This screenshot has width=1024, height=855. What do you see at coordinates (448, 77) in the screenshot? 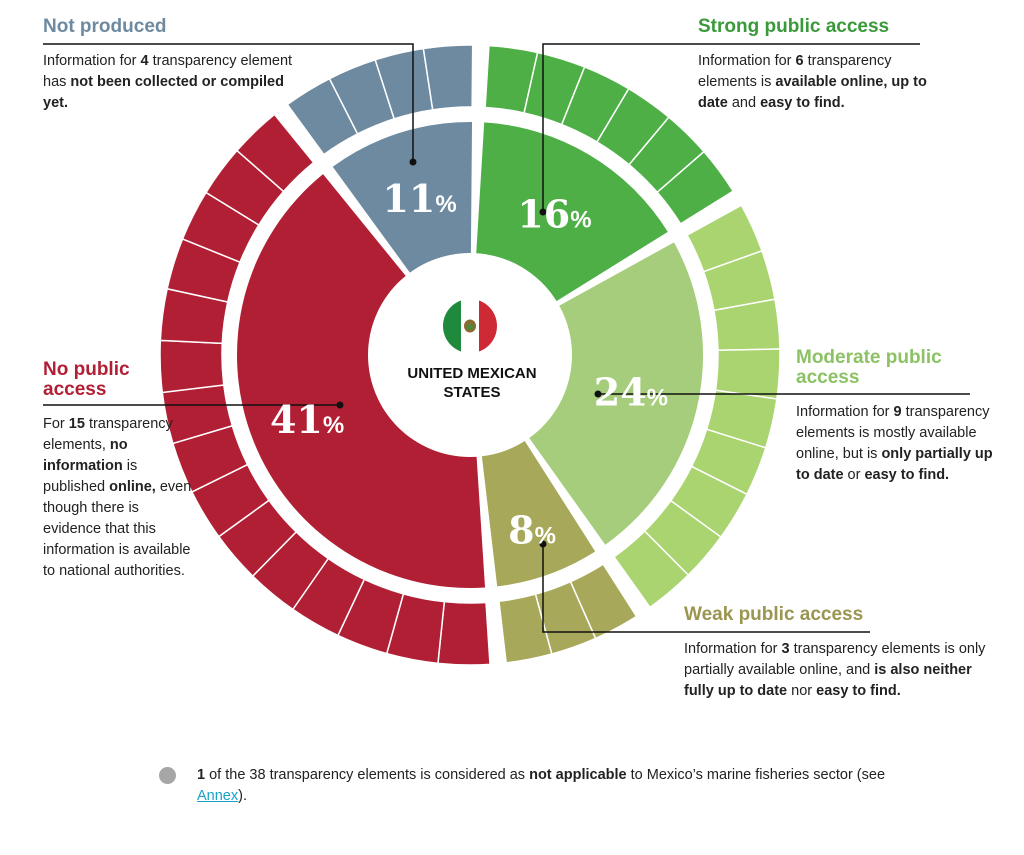
I see `outer-segment-not_produced` at bounding box center [448, 77].